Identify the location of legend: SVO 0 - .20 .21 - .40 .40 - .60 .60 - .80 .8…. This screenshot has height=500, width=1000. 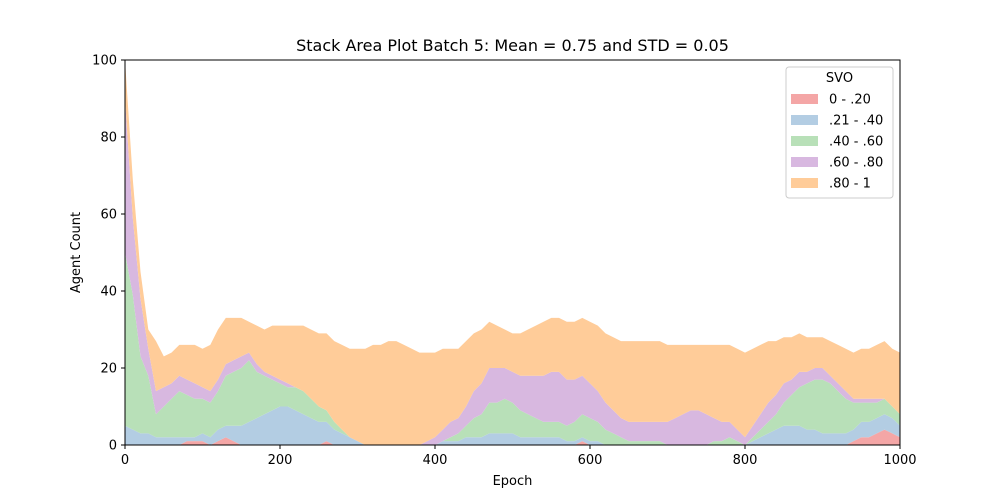
(839, 132).